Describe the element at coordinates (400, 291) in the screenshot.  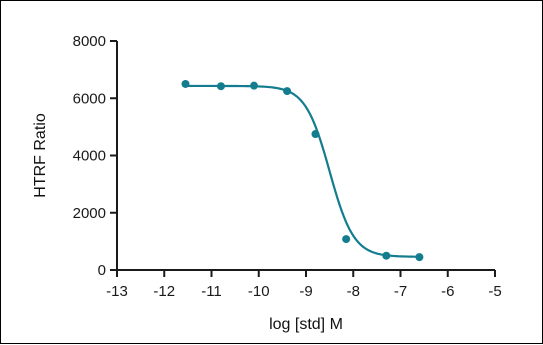
I see `x-tick-label: -7` at that location.